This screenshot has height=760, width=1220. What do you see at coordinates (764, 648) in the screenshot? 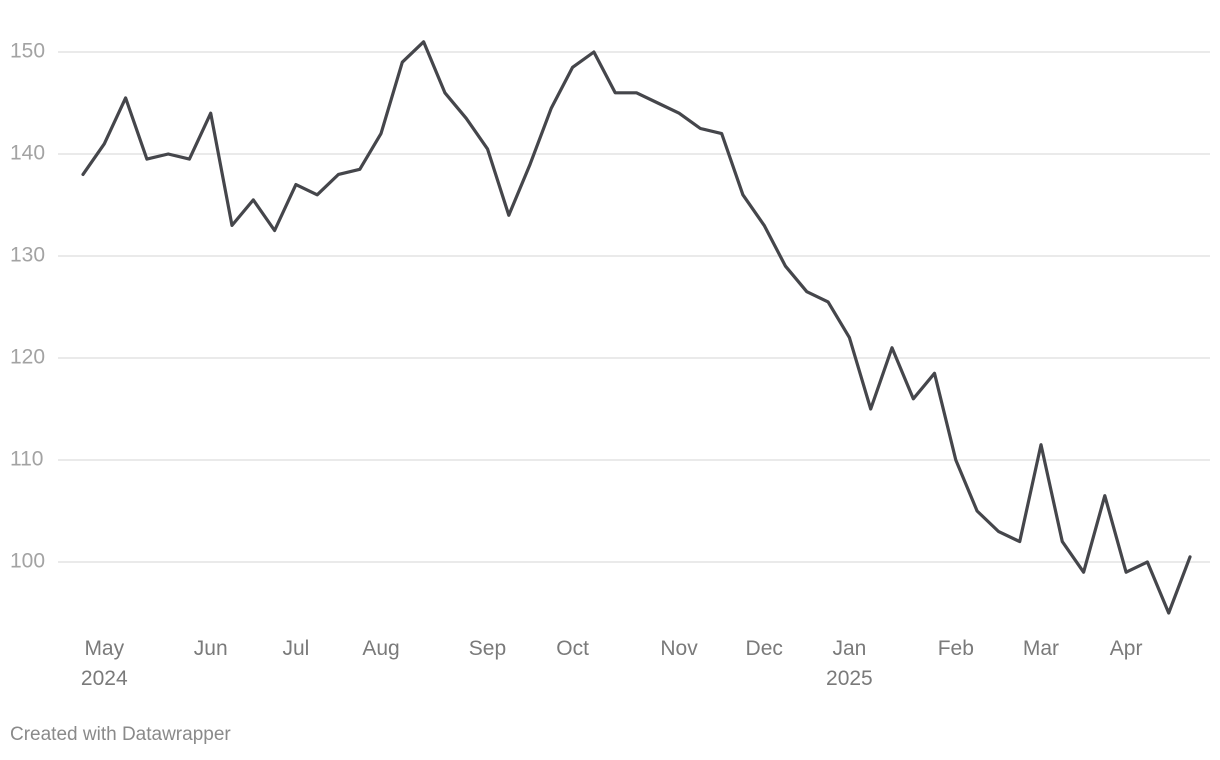
I see `x-tick-label: Dec` at bounding box center [764, 648].